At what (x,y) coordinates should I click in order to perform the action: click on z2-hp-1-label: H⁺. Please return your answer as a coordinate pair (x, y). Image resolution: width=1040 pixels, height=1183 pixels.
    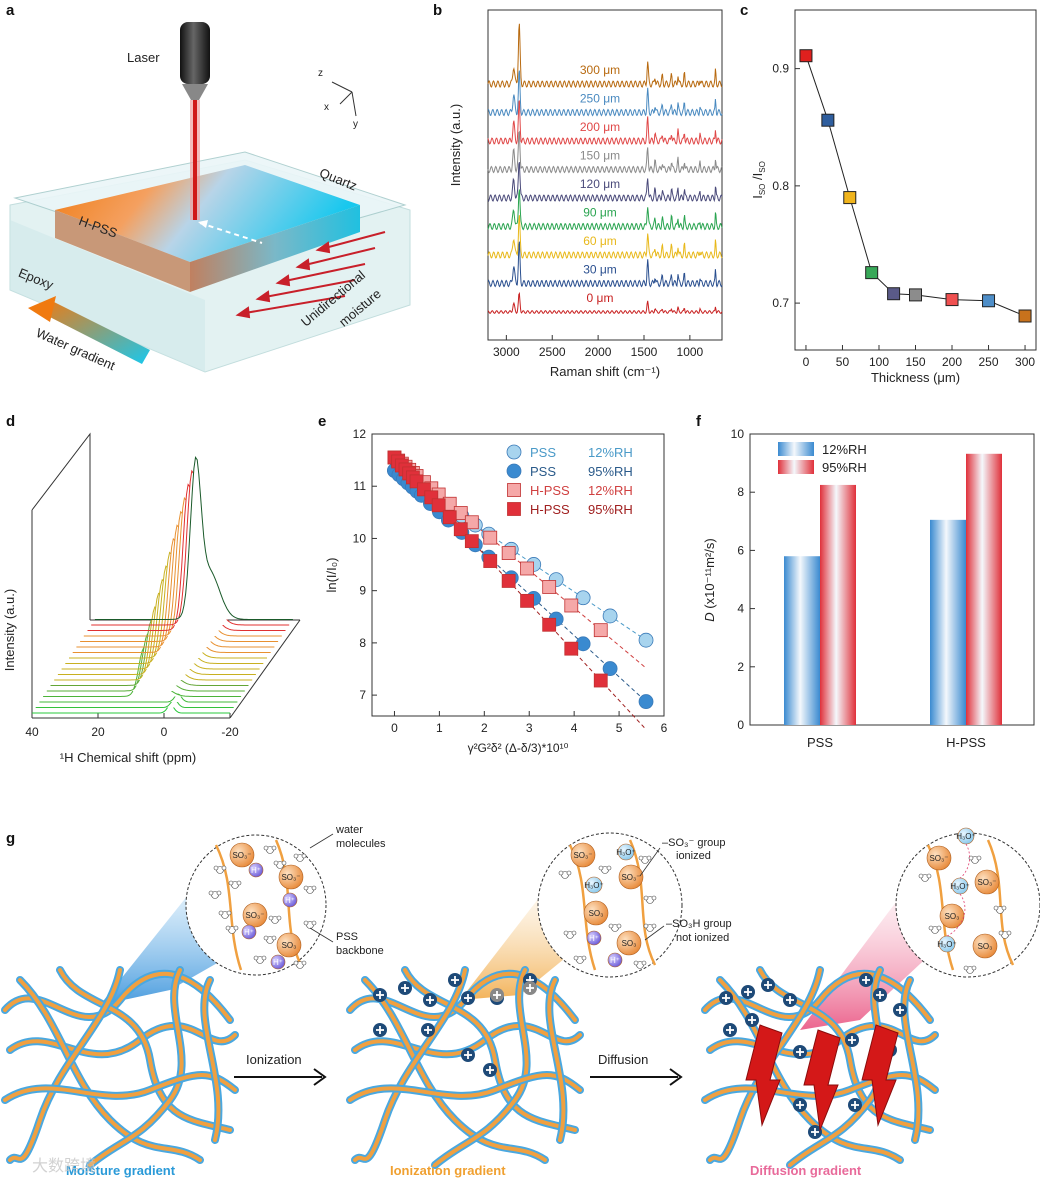
    Looking at the image, I should click on (594, 938).